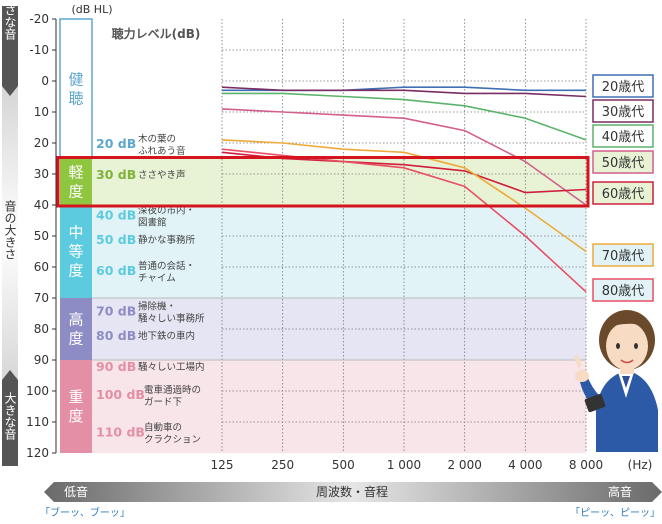 This screenshot has height=524, width=662. I want to click on legend-label-0: 20歳代, so click(623, 87).